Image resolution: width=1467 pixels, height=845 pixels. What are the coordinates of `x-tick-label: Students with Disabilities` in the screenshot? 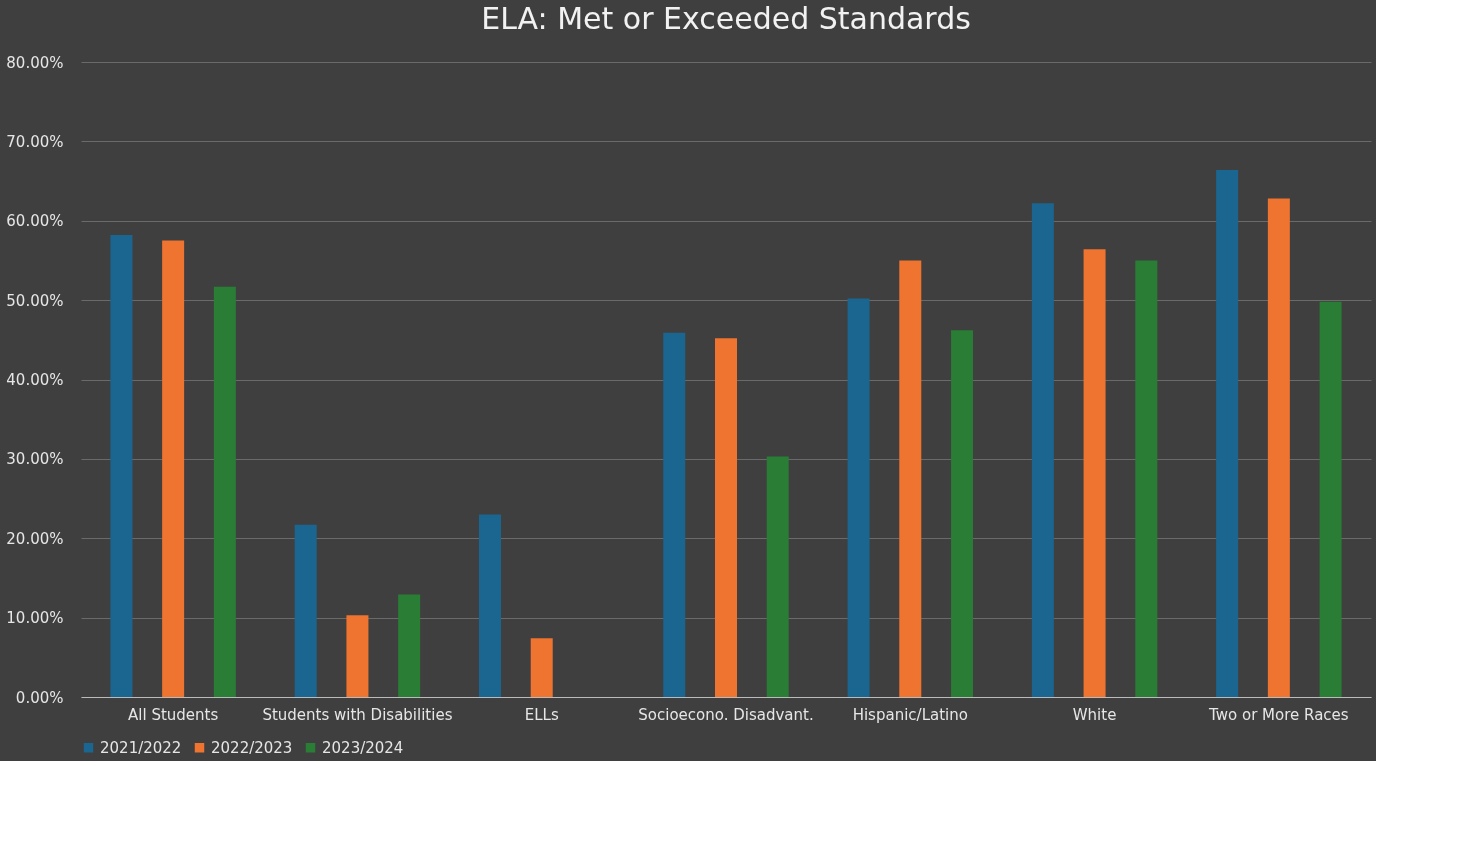 It's located at (357, 714).